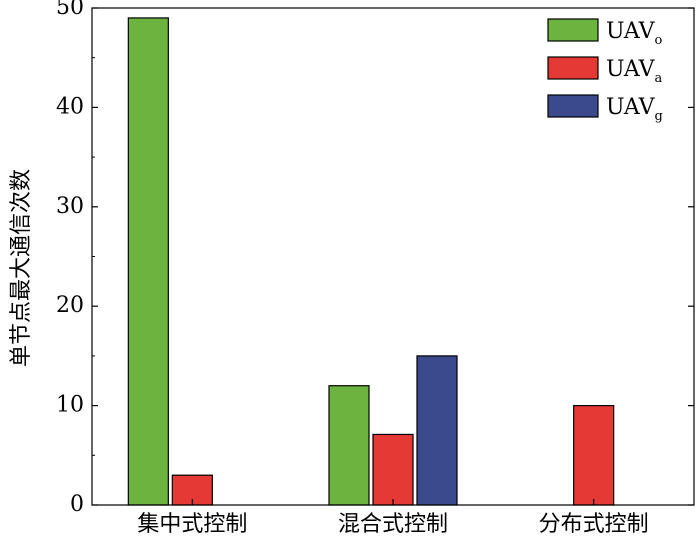  Describe the element at coordinates (70, 405) in the screenshot. I see `y-tick-label: 10` at that location.